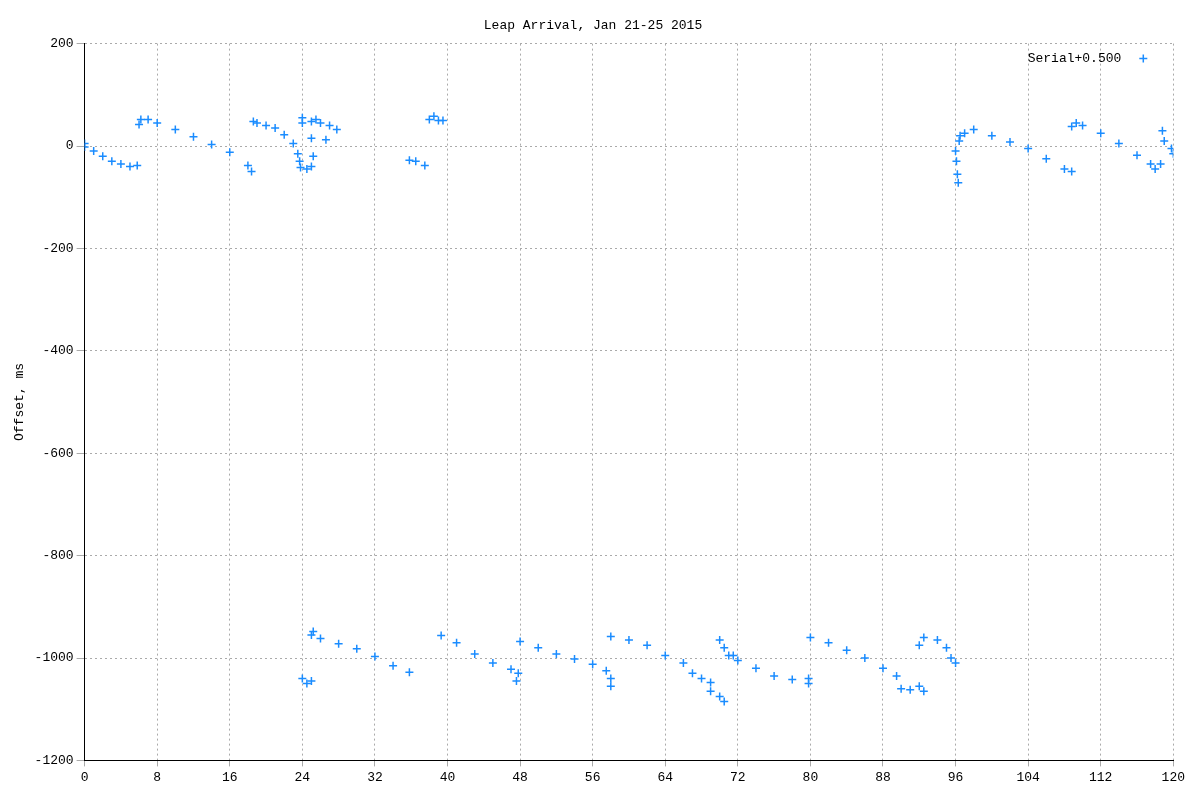 The width and height of the screenshot is (1200, 800). Describe the element at coordinates (54, 760) in the screenshot. I see `y-tick-label: -1200` at that location.